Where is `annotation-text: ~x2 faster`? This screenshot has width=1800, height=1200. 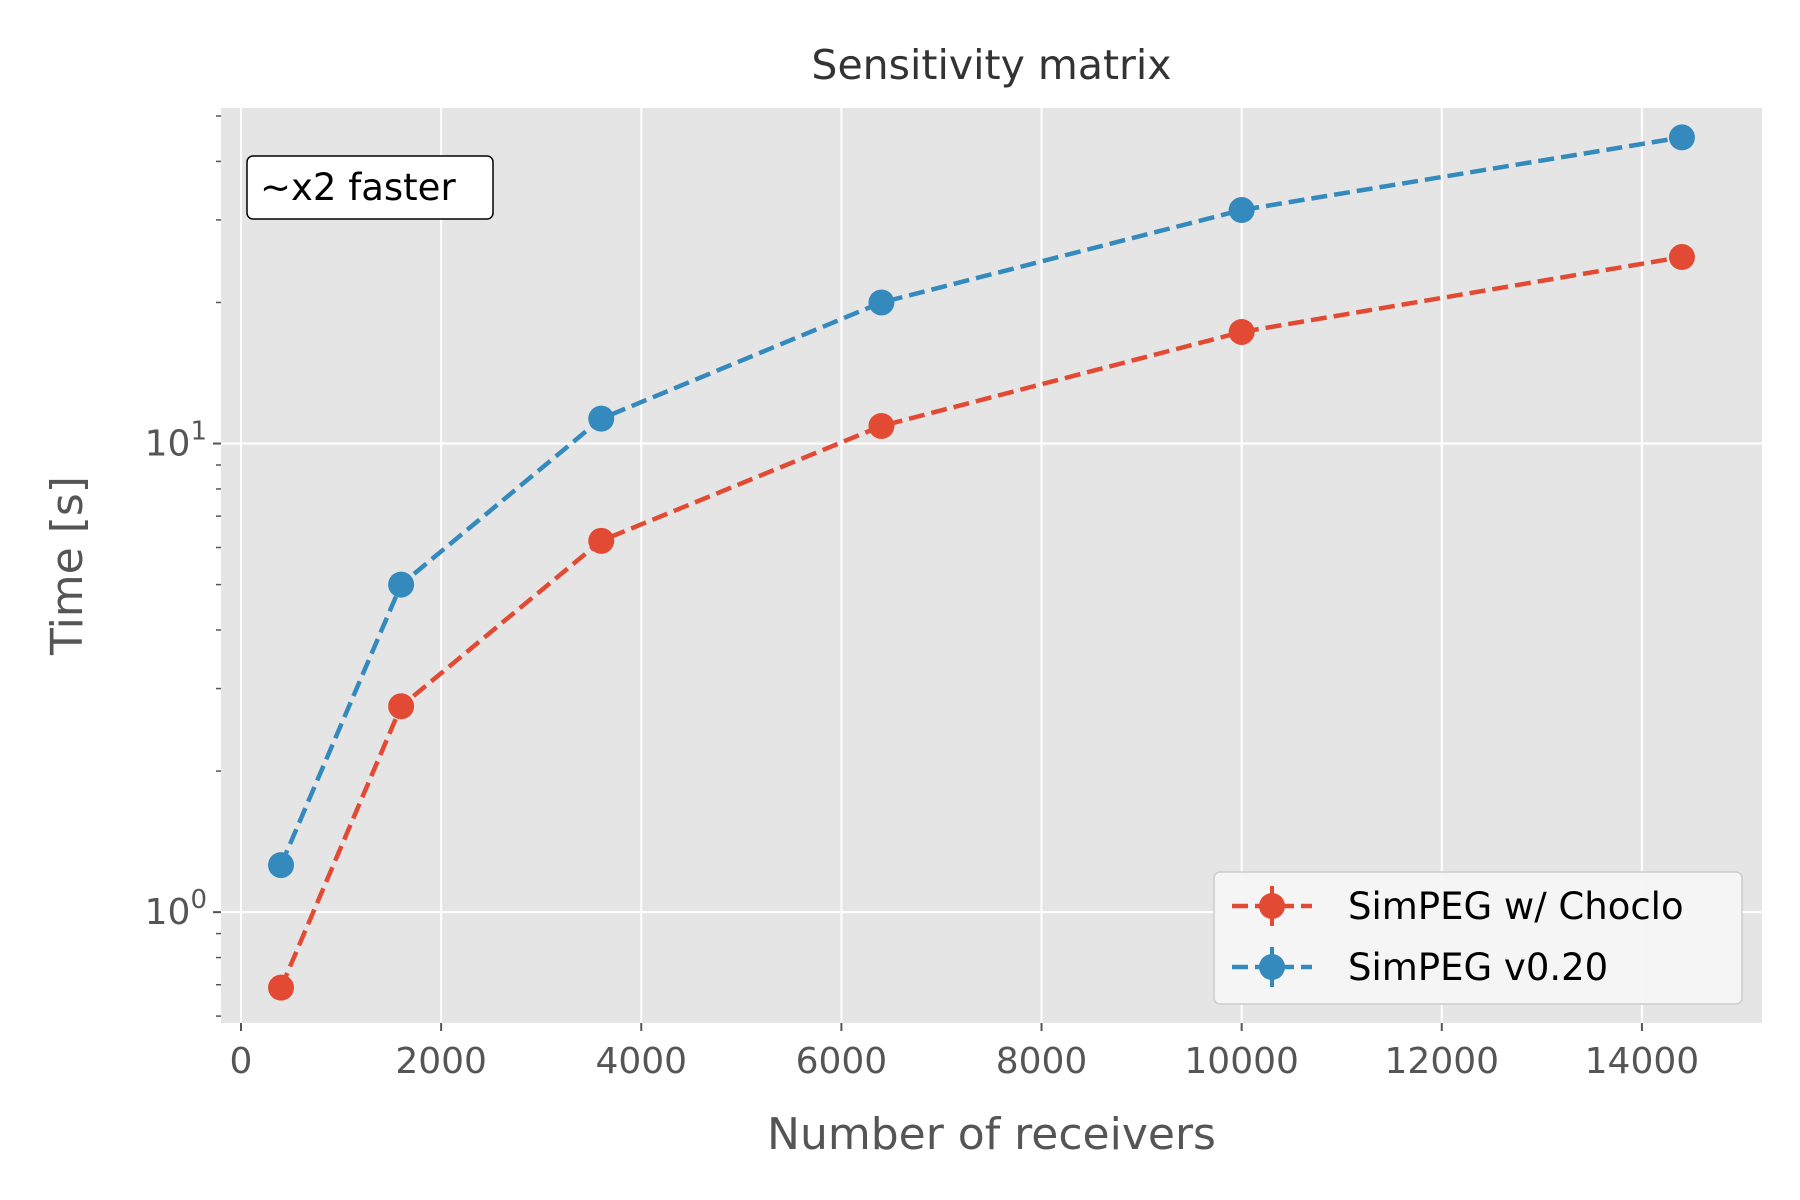
annotation-text: ~x2 faster is located at coordinates (358, 187).